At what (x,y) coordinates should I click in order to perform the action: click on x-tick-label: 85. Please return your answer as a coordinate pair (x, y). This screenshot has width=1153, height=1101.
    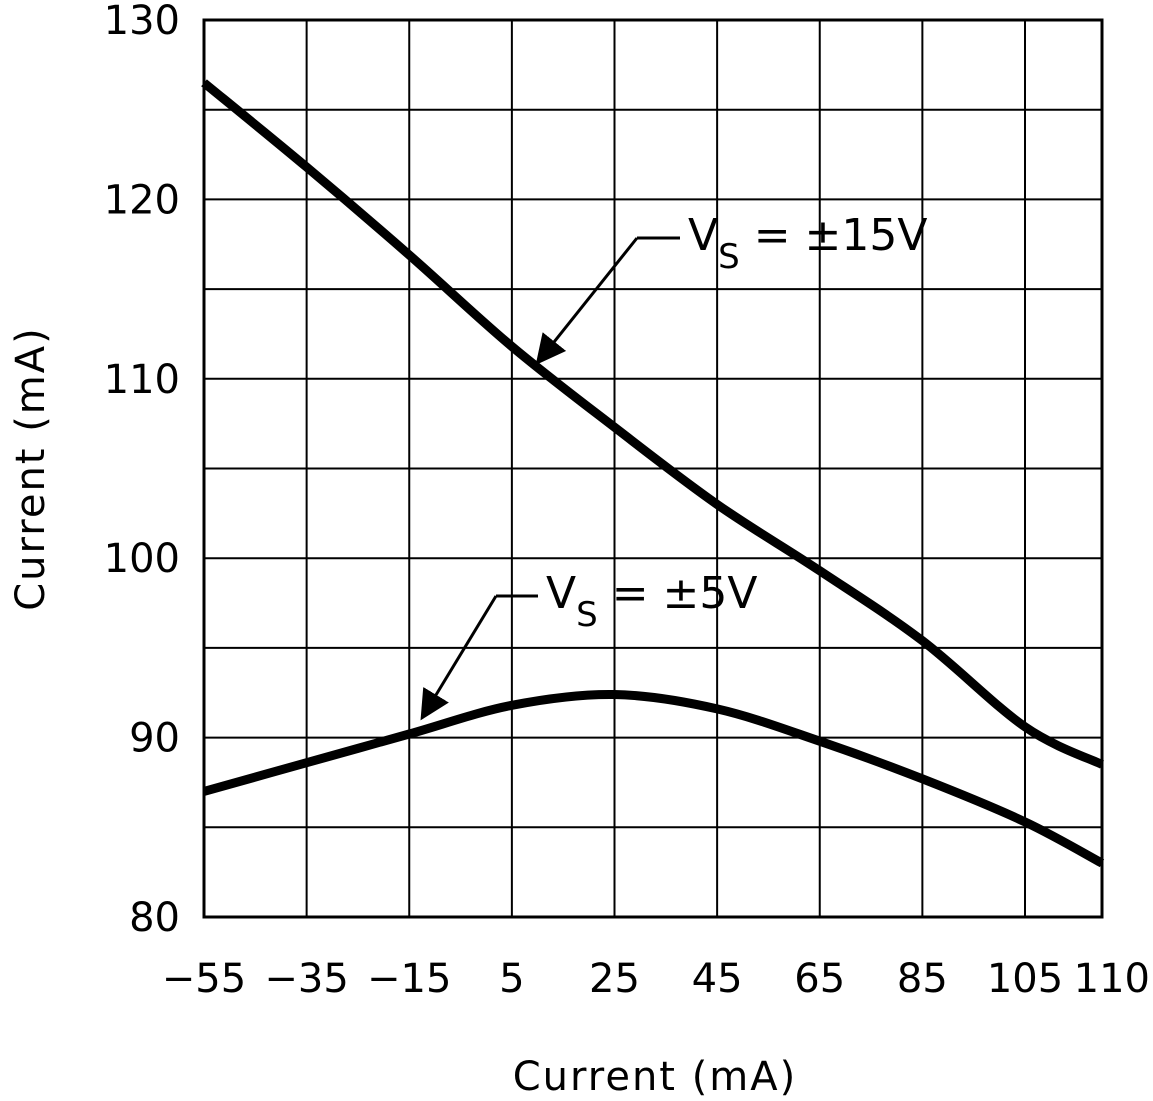
    Looking at the image, I should click on (922, 979).